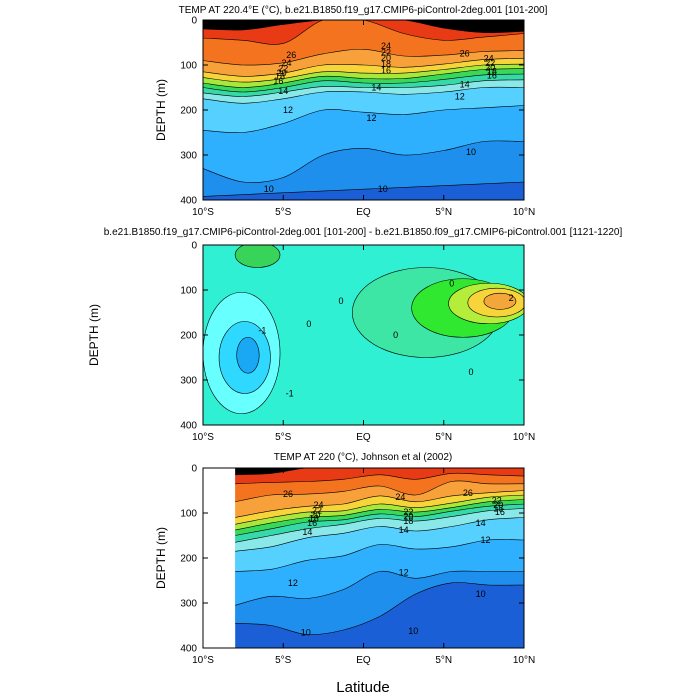 The image size is (700, 700). I want to click on contour-label: -1, so click(262, 331).